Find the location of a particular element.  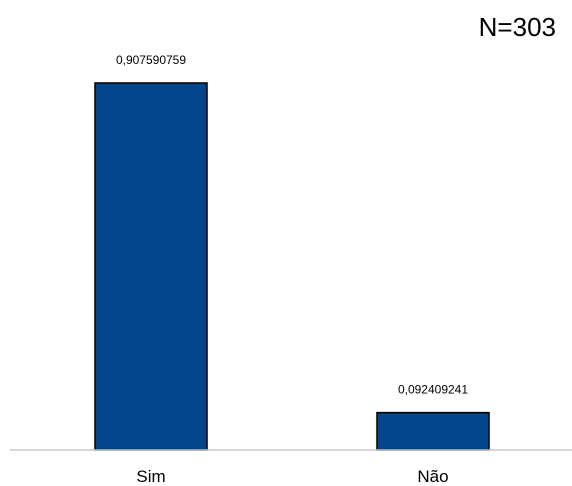

category-label: Não is located at coordinates (432, 476).